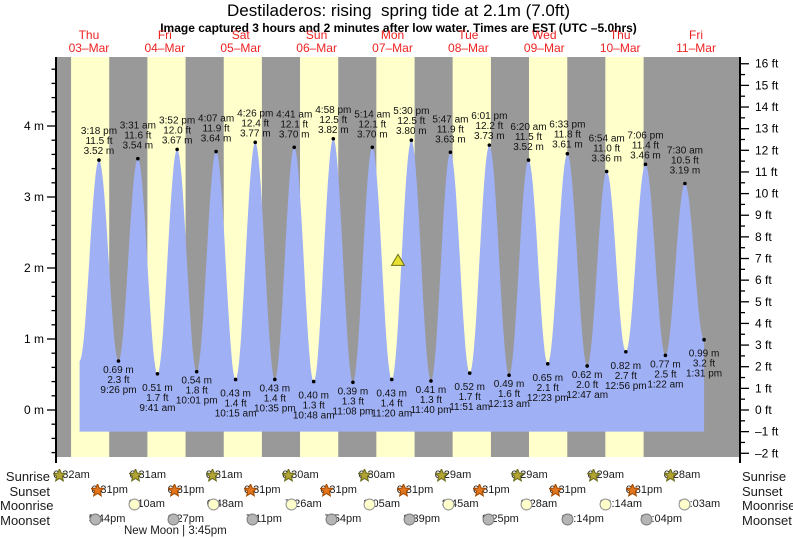 Image resolution: width=793 pixels, height=538 pixels. Describe the element at coordinates (255, 123) in the screenshot. I see `high-tide-annotation: 12.4 ft` at that location.